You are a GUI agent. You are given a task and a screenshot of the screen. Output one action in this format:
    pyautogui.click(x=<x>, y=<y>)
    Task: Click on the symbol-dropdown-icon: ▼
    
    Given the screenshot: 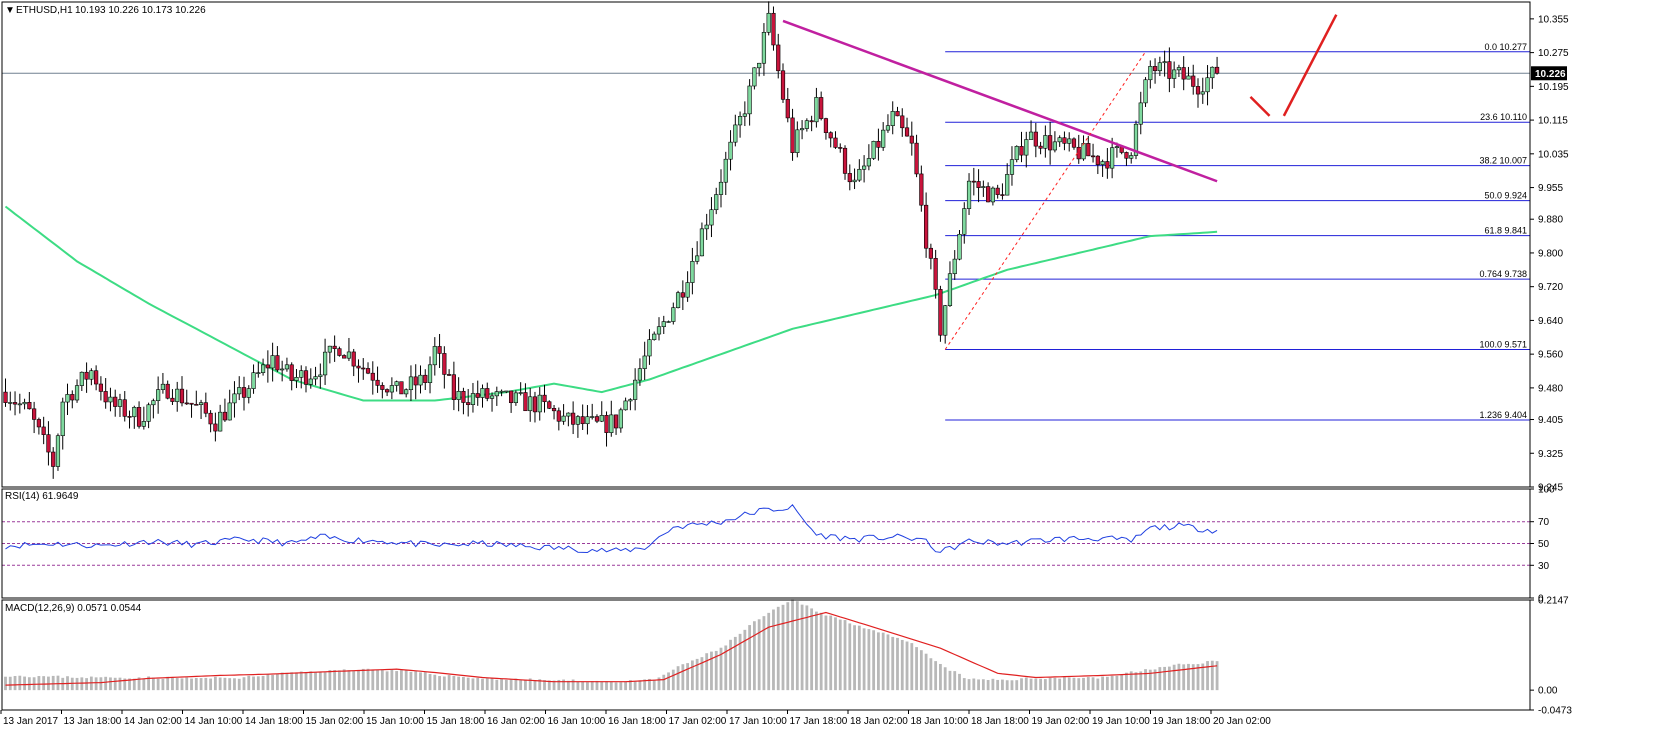 What is the action you would take?
    pyautogui.click(x=10, y=10)
    